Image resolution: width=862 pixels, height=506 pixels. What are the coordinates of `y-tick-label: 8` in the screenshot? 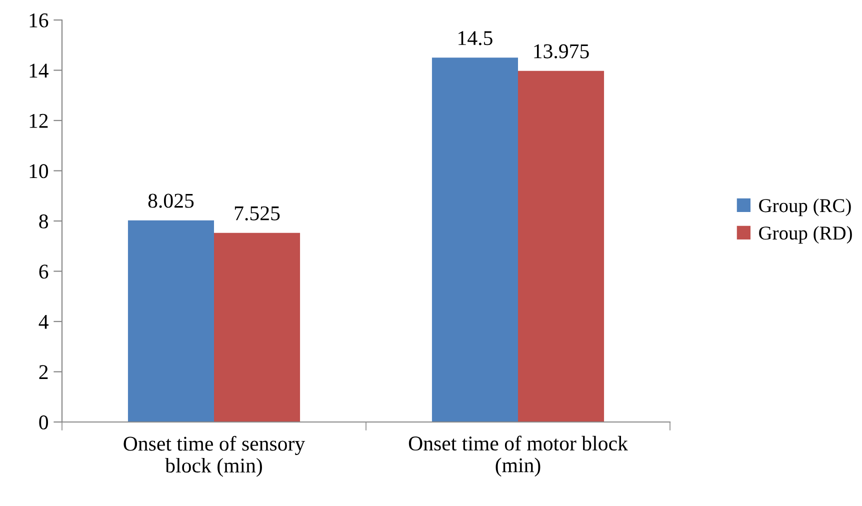 It's located at (43, 221).